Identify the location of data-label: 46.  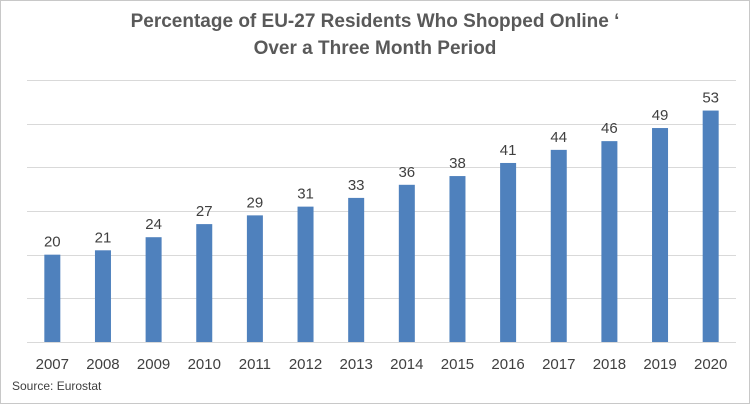
(609, 128).